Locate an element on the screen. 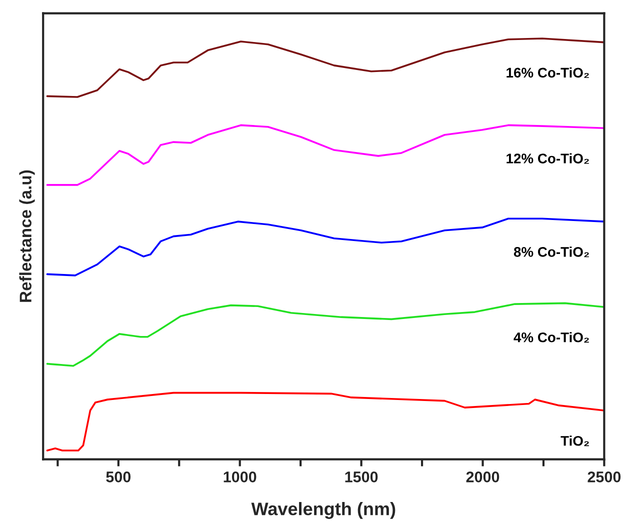 The width and height of the screenshot is (634, 531). x-tick-label: 2000 is located at coordinates (483, 477).